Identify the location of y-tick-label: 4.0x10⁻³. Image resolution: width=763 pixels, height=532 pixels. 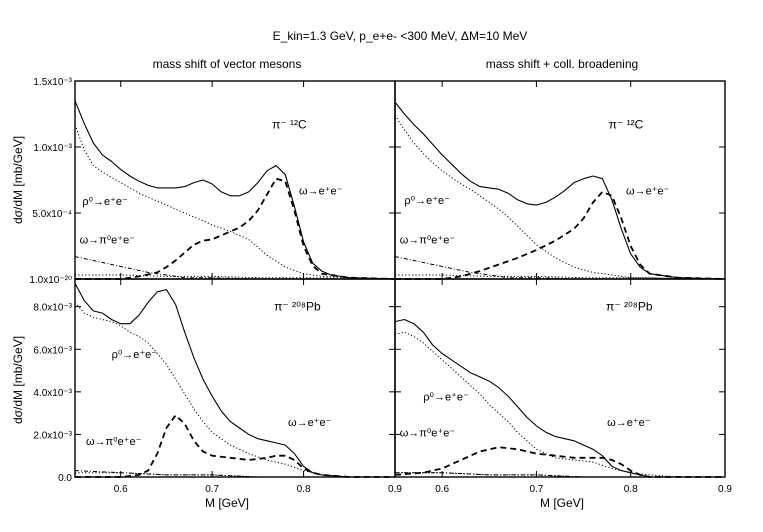
(52, 393).